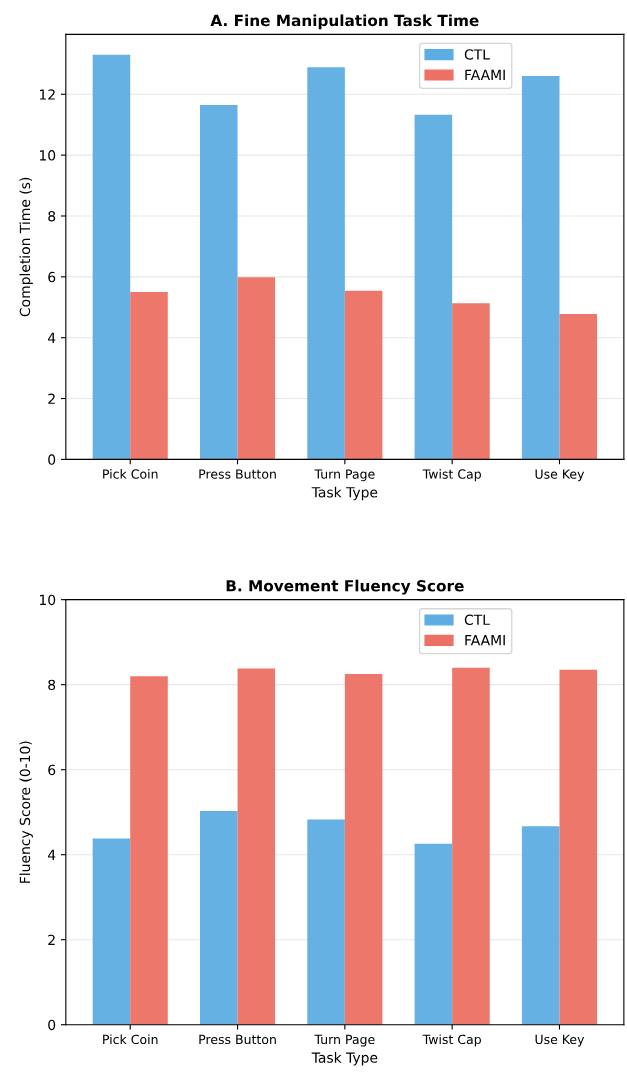 The height and width of the screenshot is (1073, 627). Describe the element at coordinates (344, 22) in the screenshot. I see `chart-title: A. Fine Manipulation Task Time` at that location.